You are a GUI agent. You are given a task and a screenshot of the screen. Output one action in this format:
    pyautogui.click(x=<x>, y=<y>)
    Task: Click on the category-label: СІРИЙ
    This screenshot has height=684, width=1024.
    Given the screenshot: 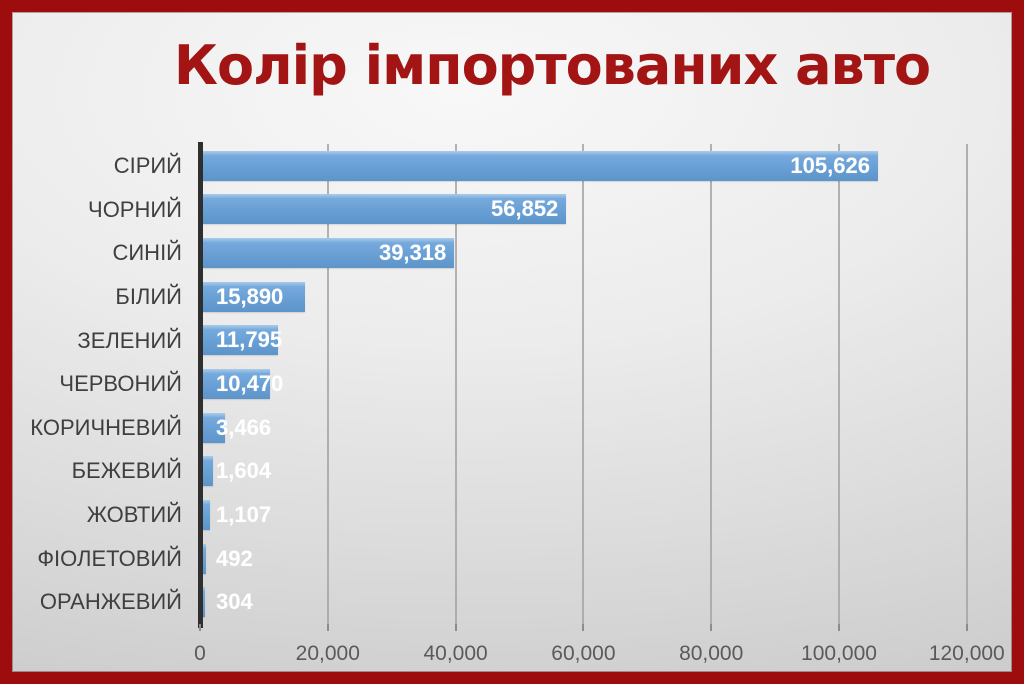 What is the action you would take?
    pyautogui.click(x=147, y=165)
    